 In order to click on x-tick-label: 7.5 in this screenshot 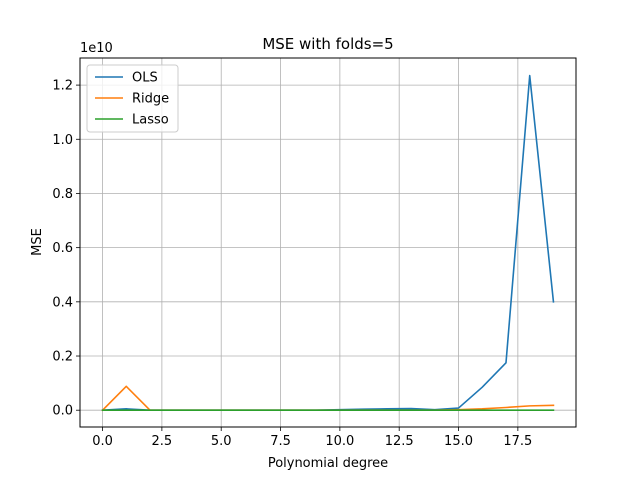, I will do `click(280, 441)`.